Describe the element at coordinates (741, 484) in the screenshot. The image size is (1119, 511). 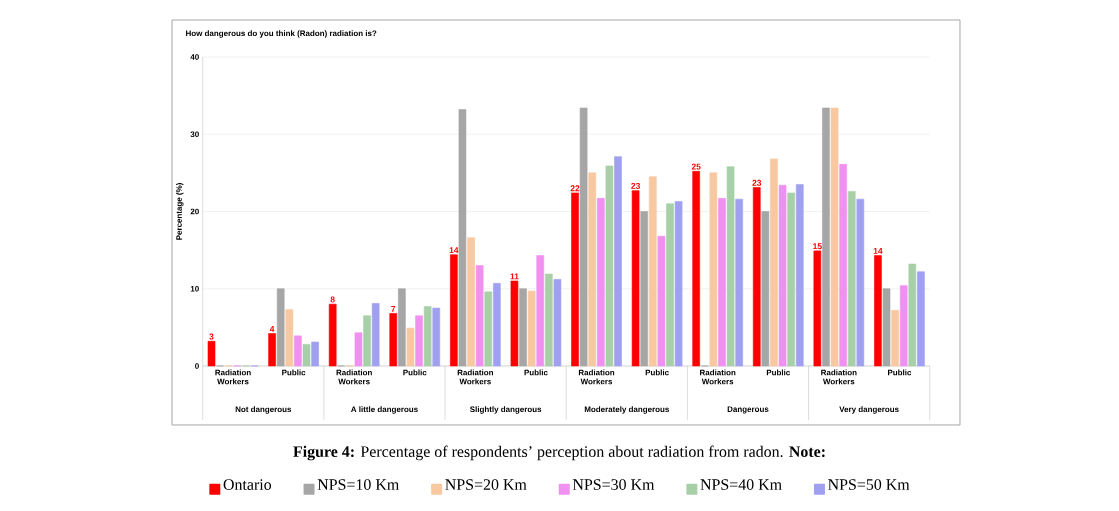
I see `legend-label: NPS=40 Km` at that location.